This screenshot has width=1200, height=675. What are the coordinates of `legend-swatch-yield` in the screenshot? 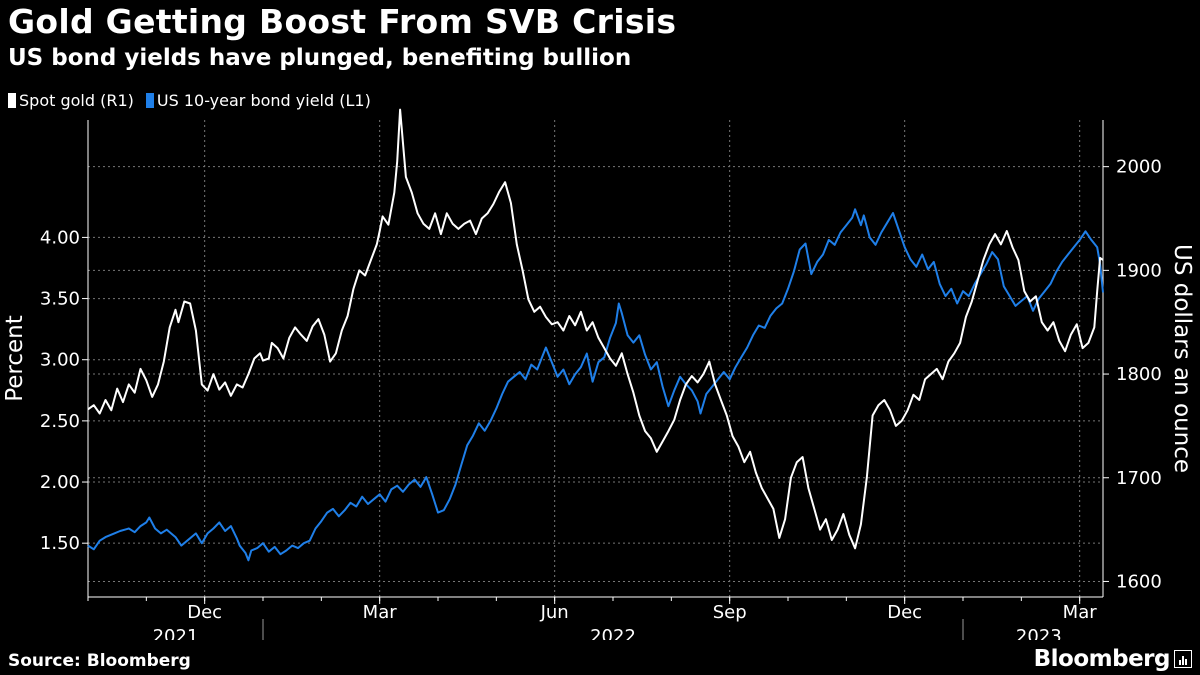 It's located at (149, 100).